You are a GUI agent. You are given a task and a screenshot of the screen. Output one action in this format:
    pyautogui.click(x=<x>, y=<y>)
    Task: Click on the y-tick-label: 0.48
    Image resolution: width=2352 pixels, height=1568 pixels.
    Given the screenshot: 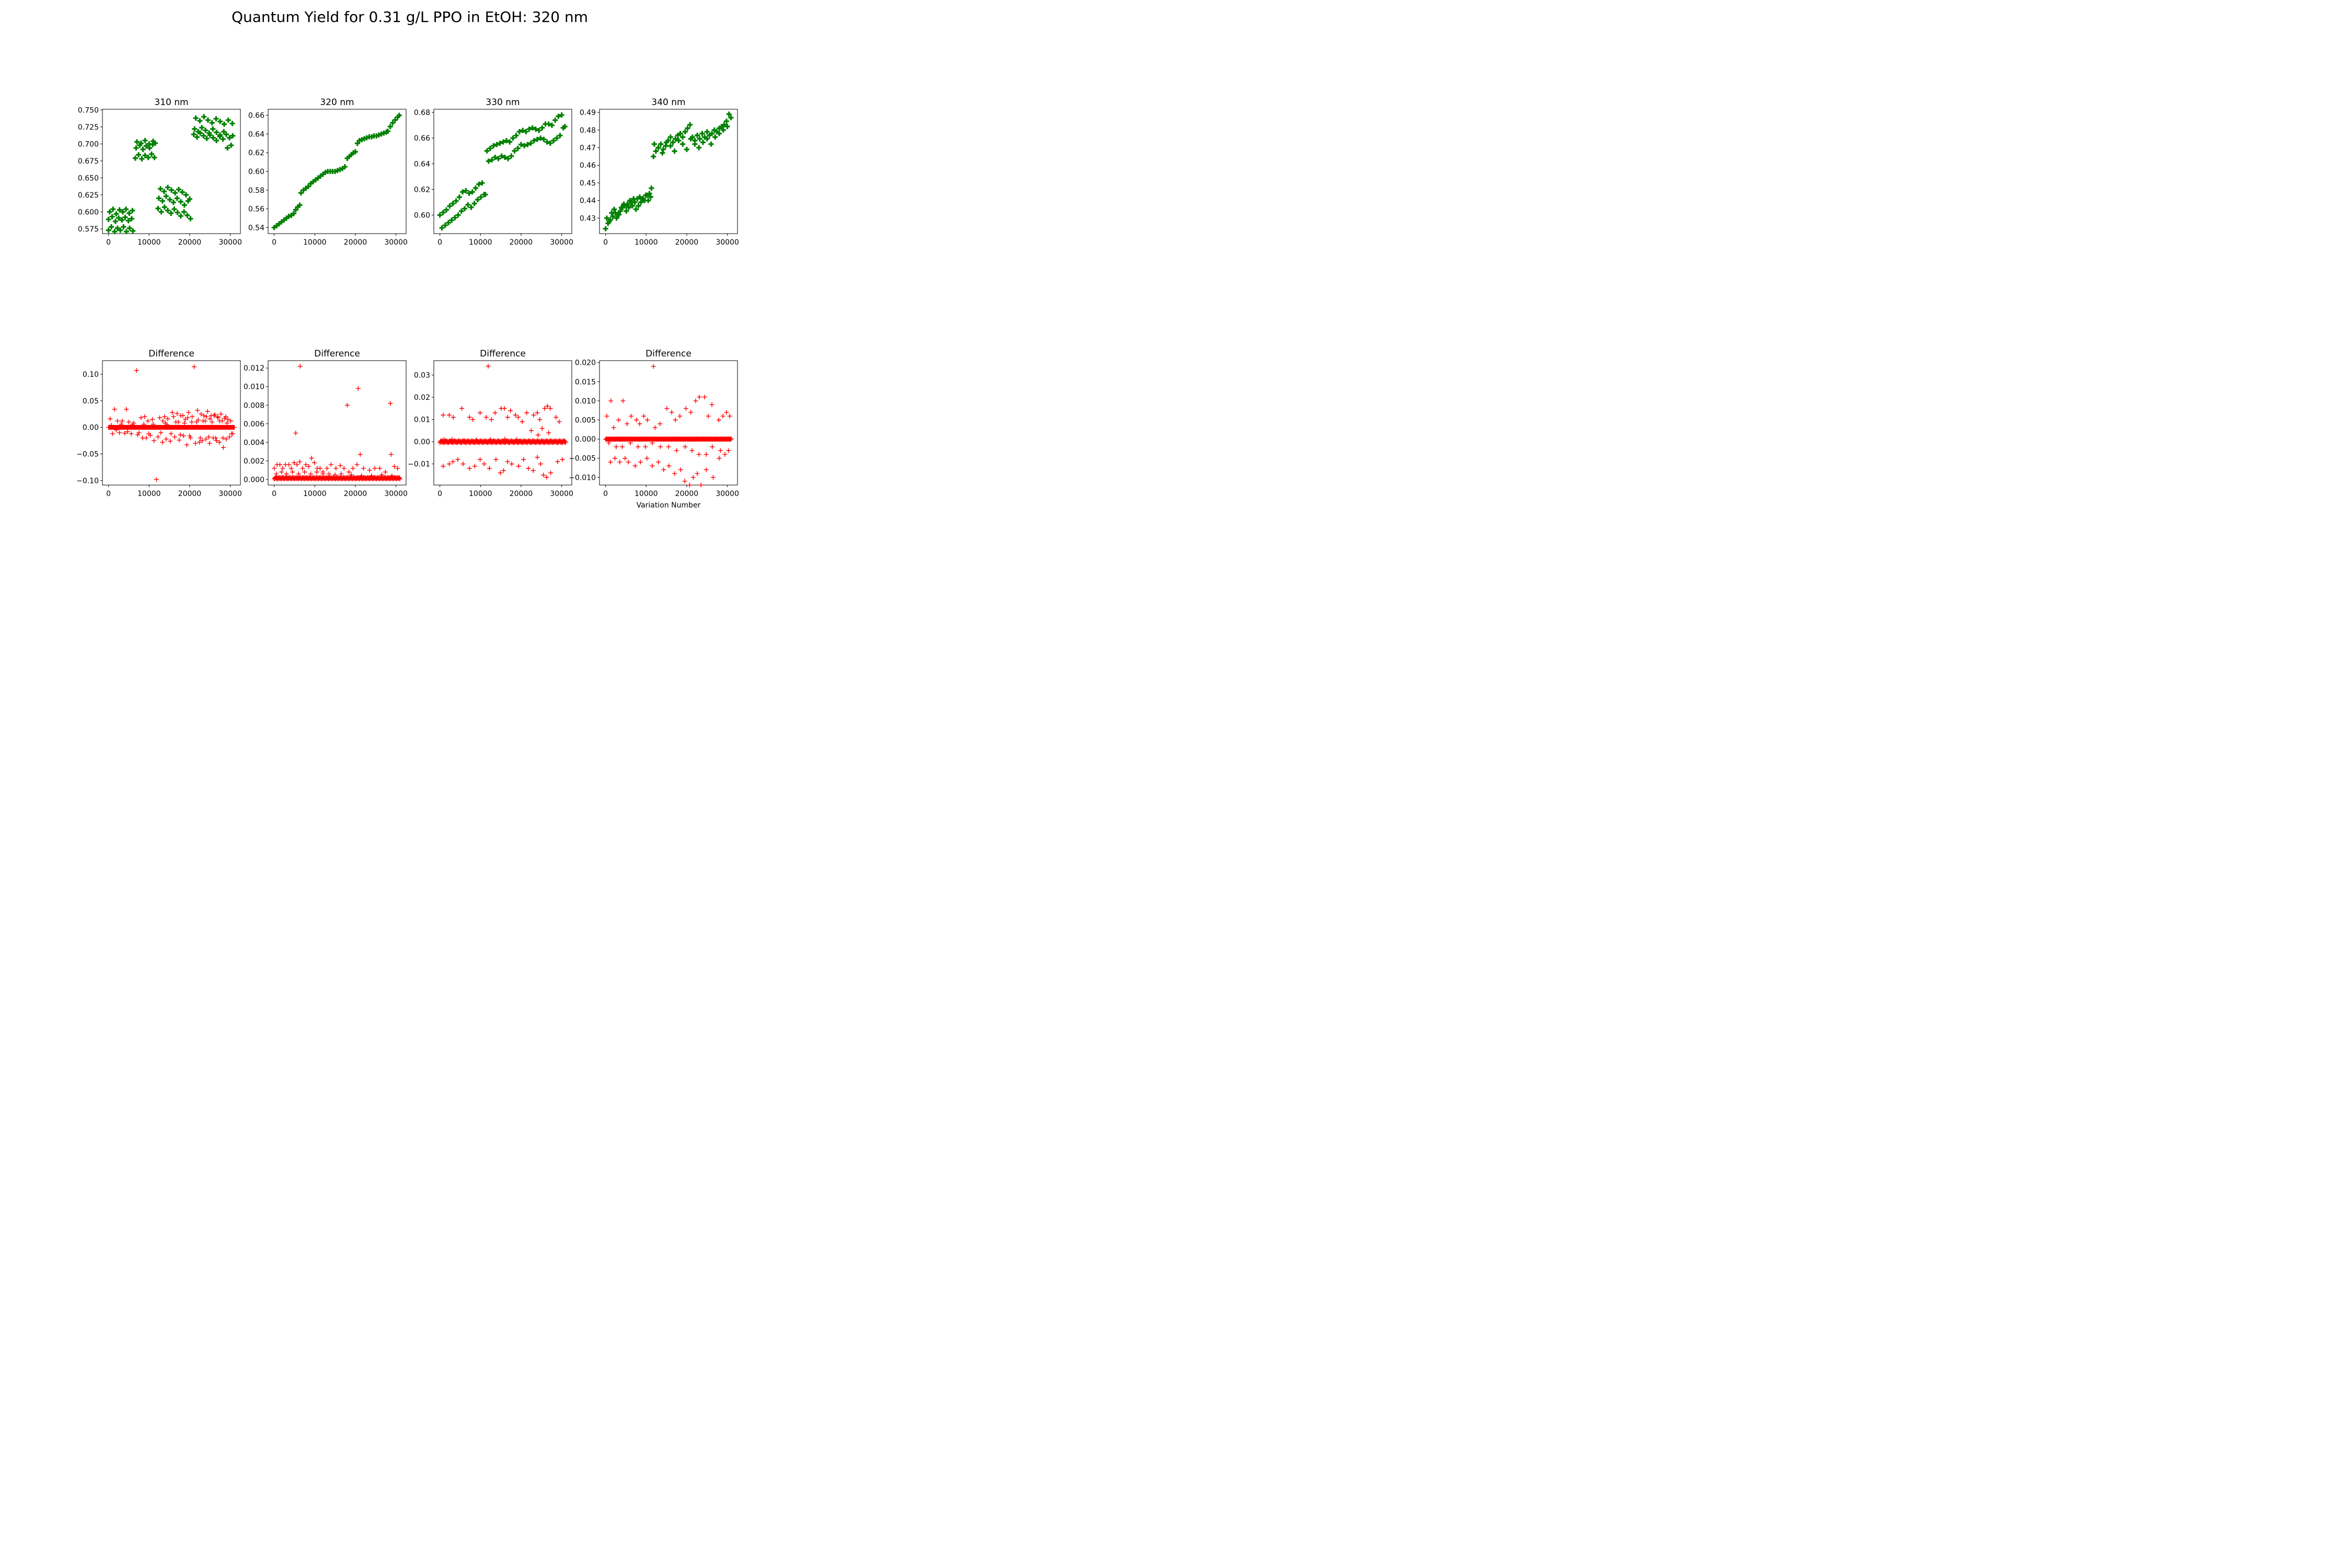 What is the action you would take?
    pyautogui.click(x=588, y=130)
    